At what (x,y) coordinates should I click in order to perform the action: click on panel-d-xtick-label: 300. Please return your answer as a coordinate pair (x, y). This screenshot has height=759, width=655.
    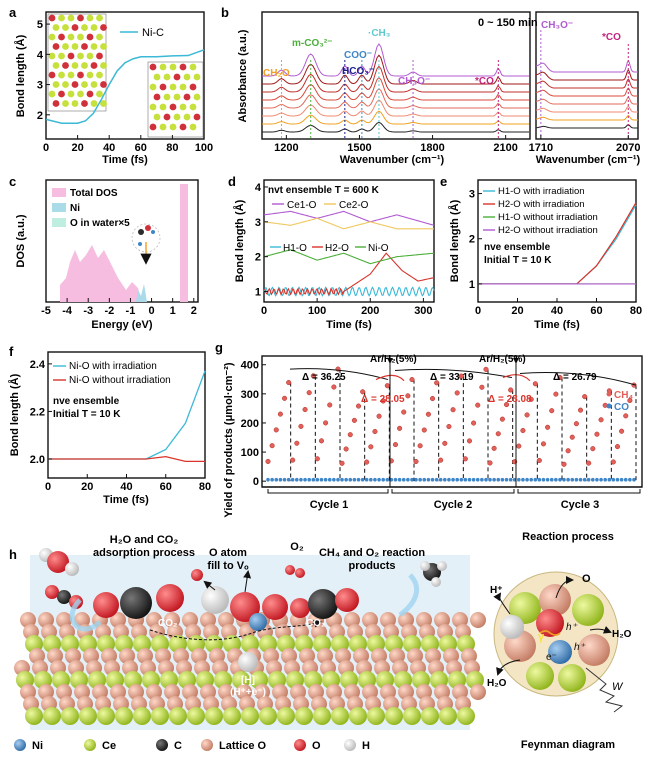
    Looking at the image, I should click on (423, 311).